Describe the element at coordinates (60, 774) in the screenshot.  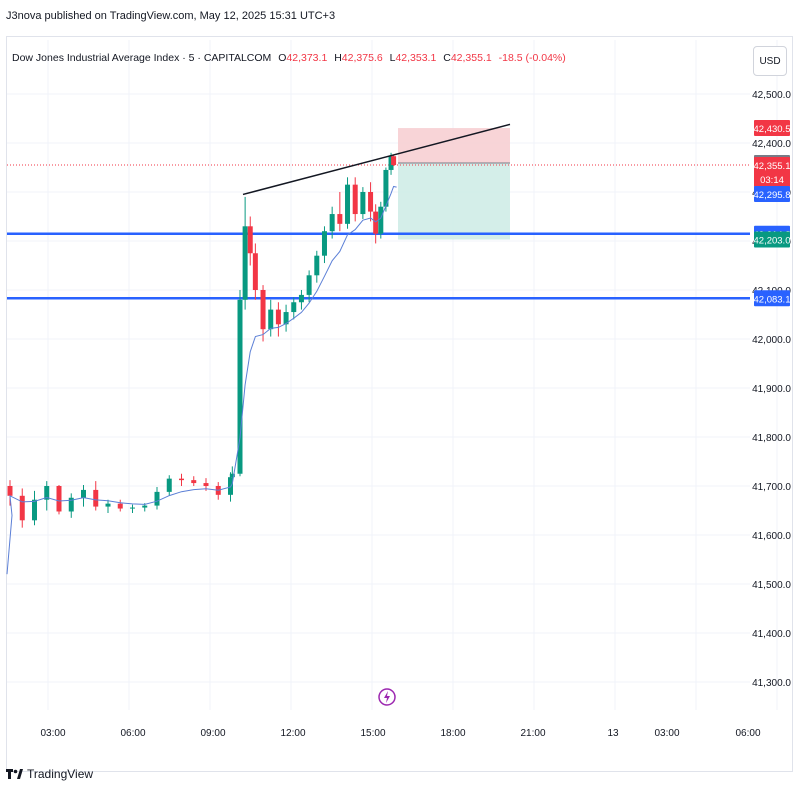
I see `footer-brand-label: TradingView` at that location.